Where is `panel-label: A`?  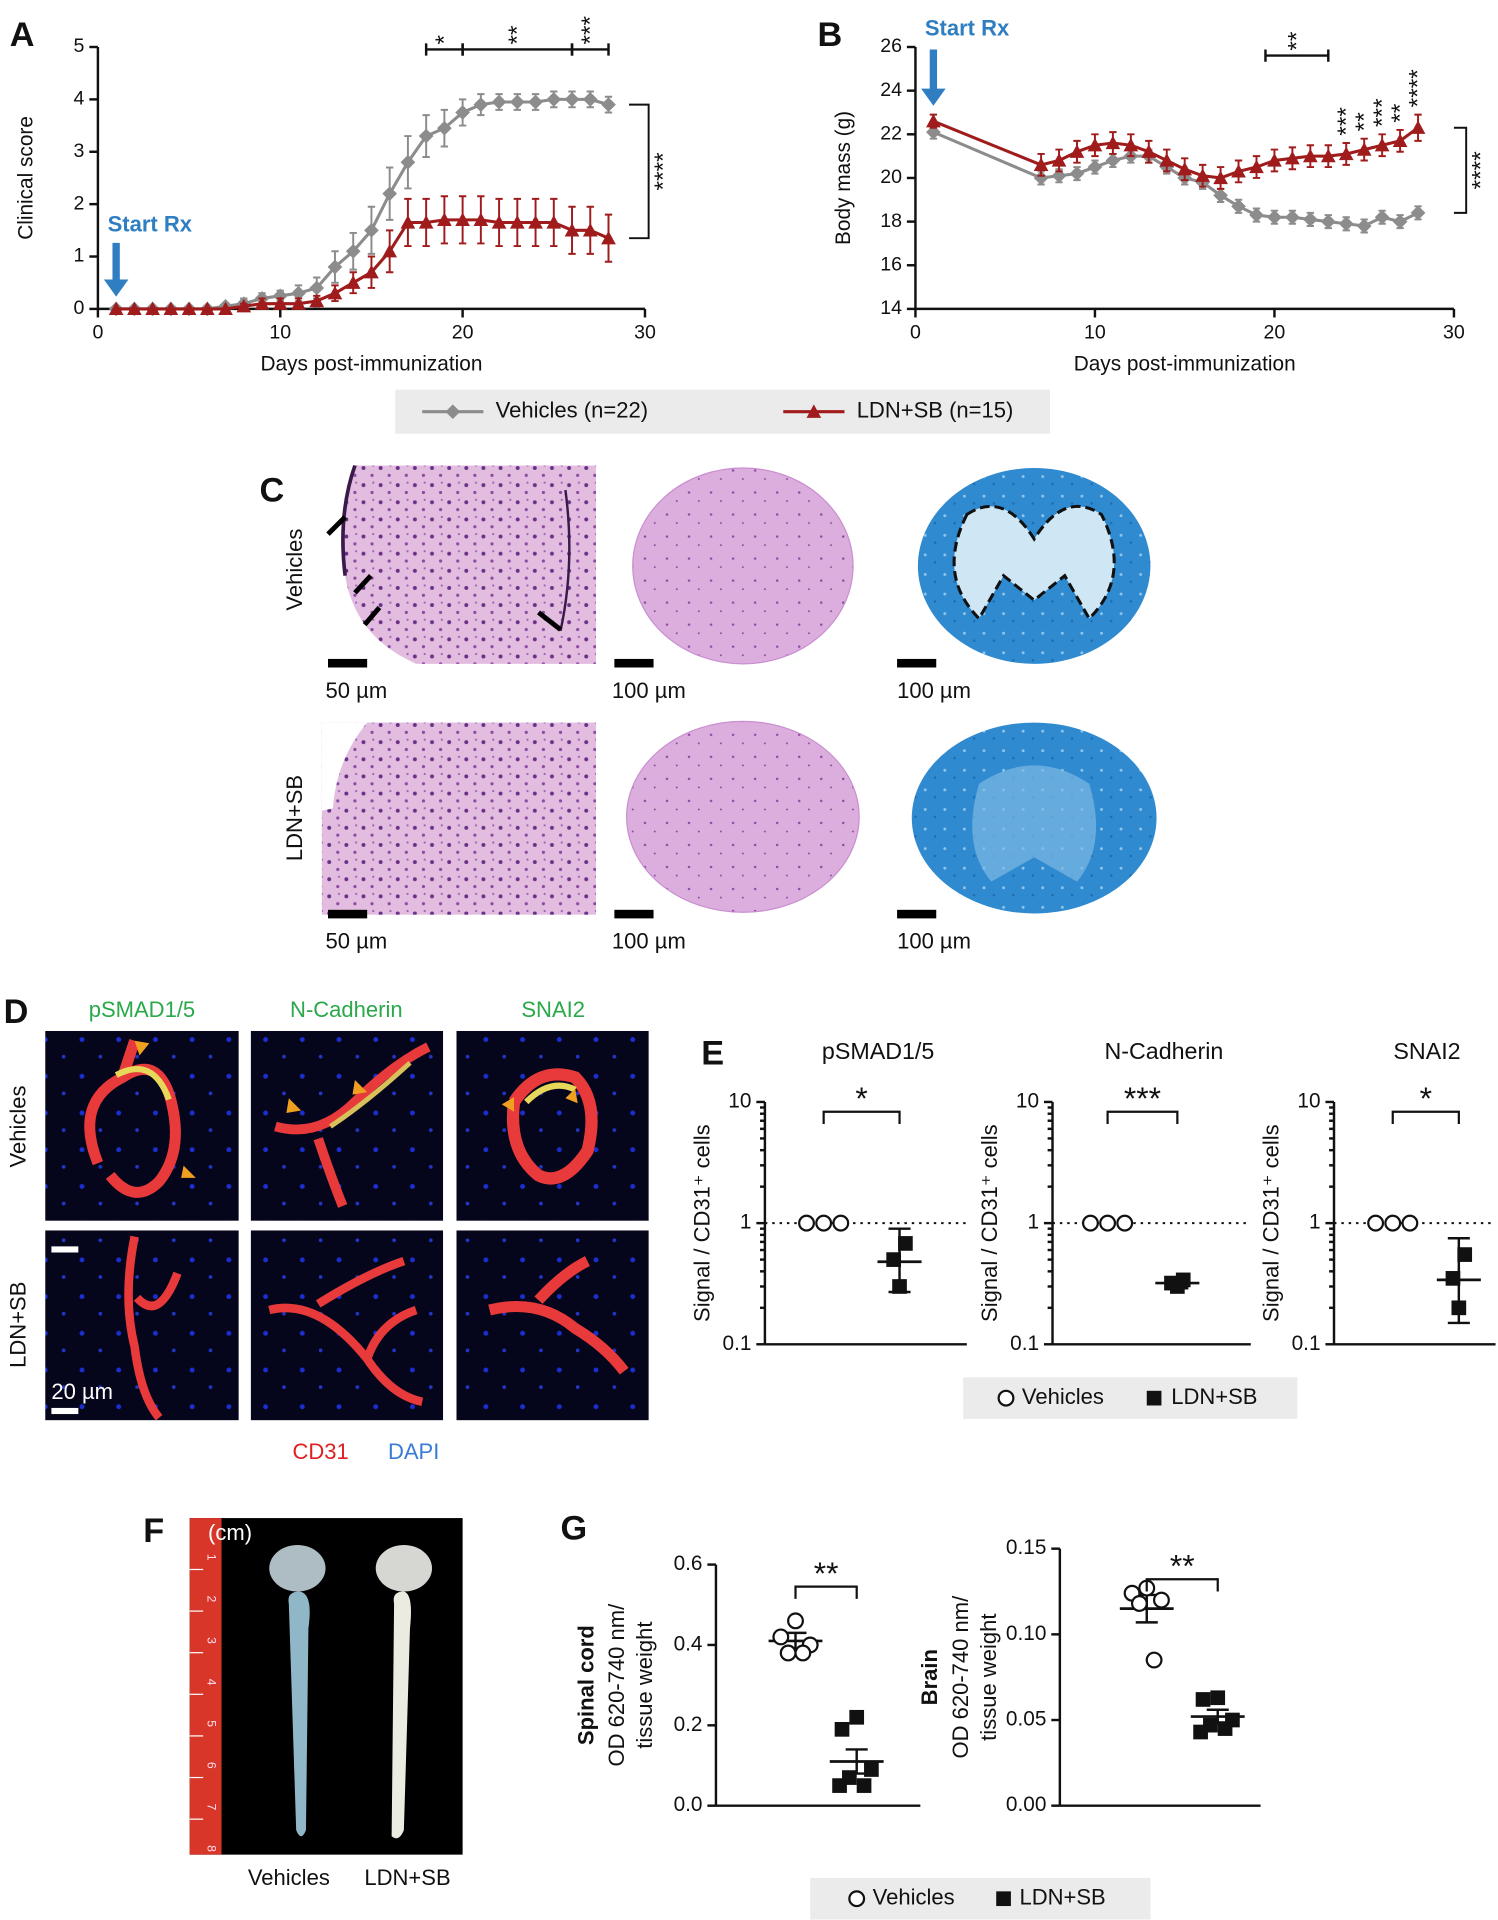
panel-label: A is located at coordinates (22, 35).